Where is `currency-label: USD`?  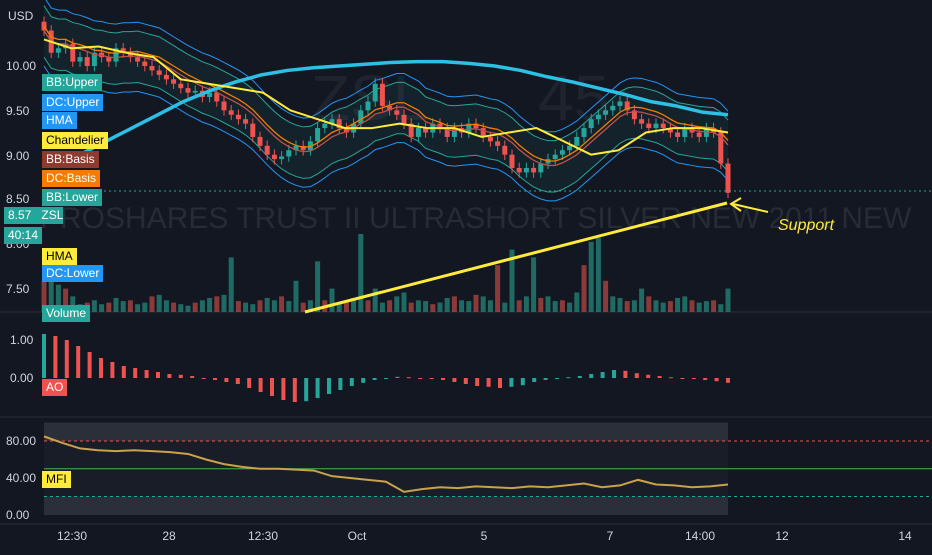
currency-label: USD is located at coordinates (21, 16).